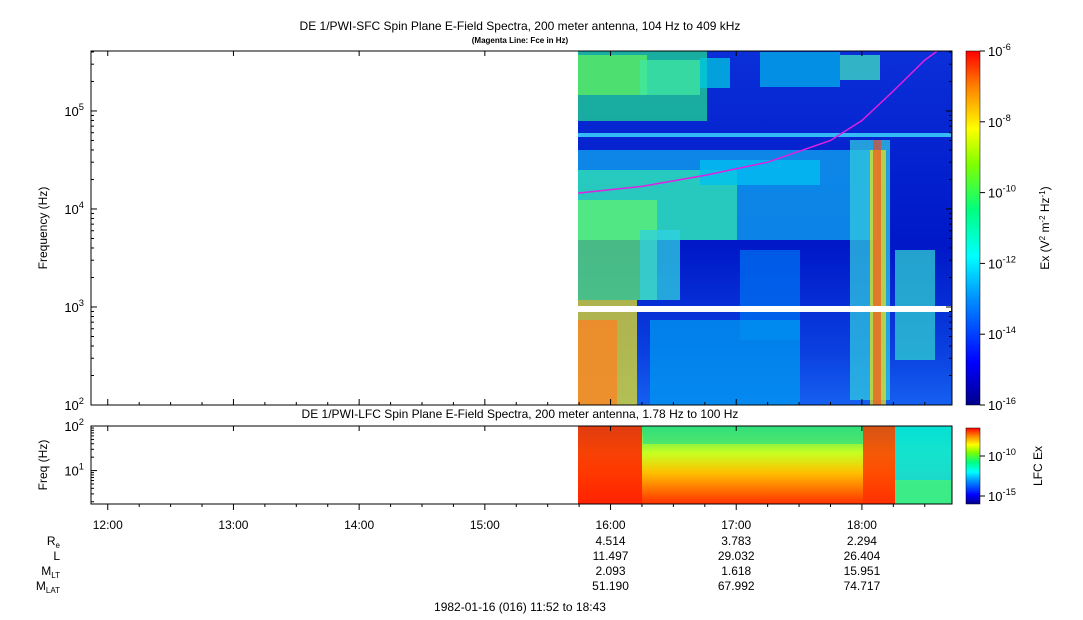 This screenshot has width=1083, height=620. What do you see at coordinates (736, 541) in the screenshot?
I see `ephemeris-value: 3.783` at bounding box center [736, 541].